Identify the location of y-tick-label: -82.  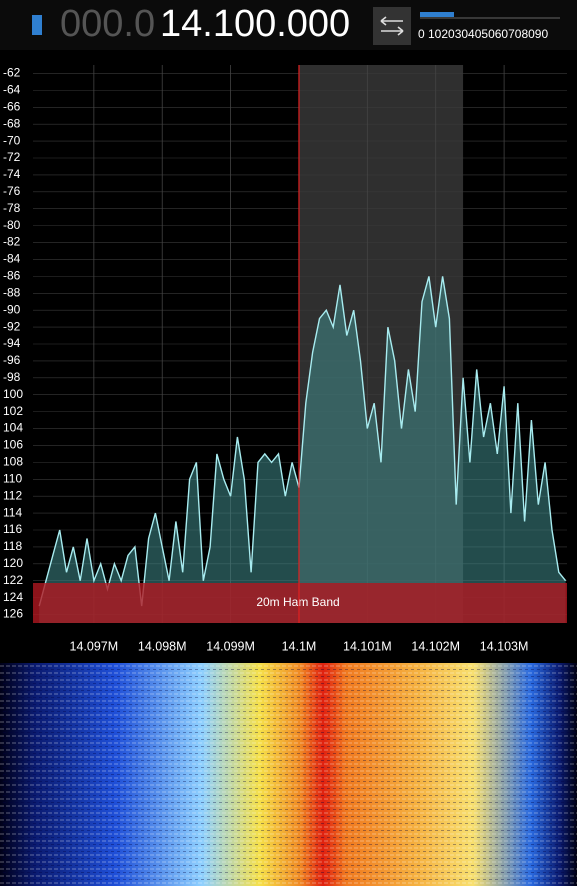
(12, 242).